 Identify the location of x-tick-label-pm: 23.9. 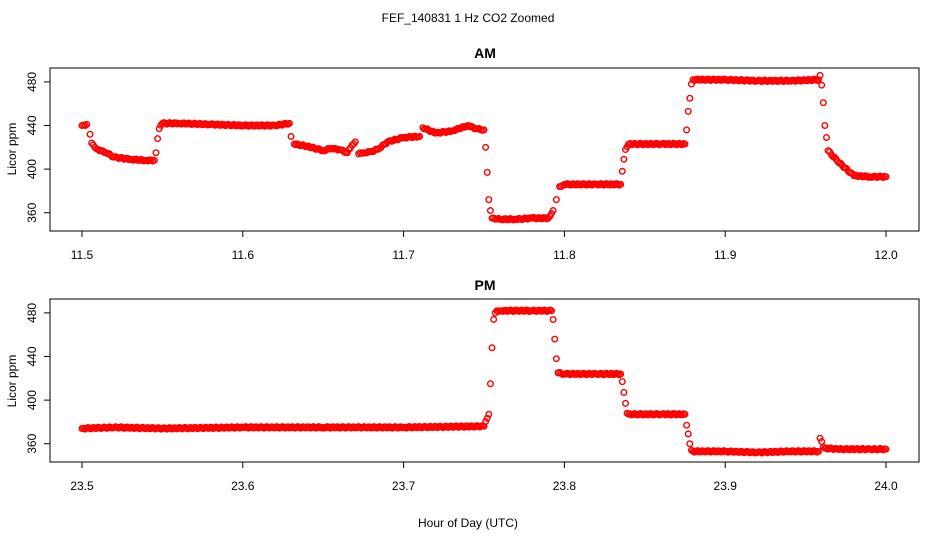
(726, 486).